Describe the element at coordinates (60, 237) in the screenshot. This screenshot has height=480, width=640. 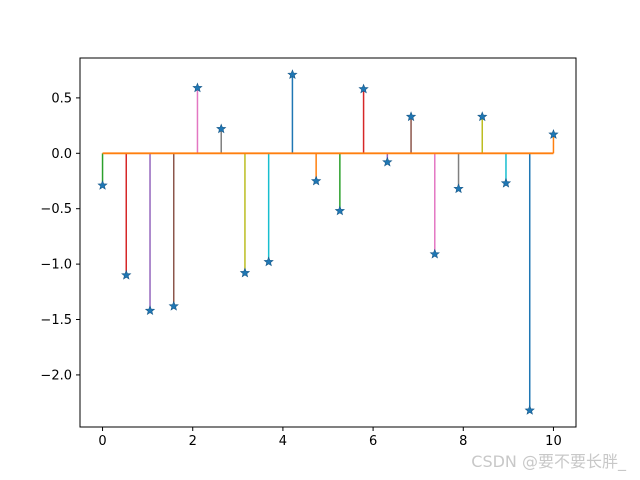
I see `y-axis-ticks: −2.0 −1.5 −1.0 −0.5 0.0 0.5` at that location.